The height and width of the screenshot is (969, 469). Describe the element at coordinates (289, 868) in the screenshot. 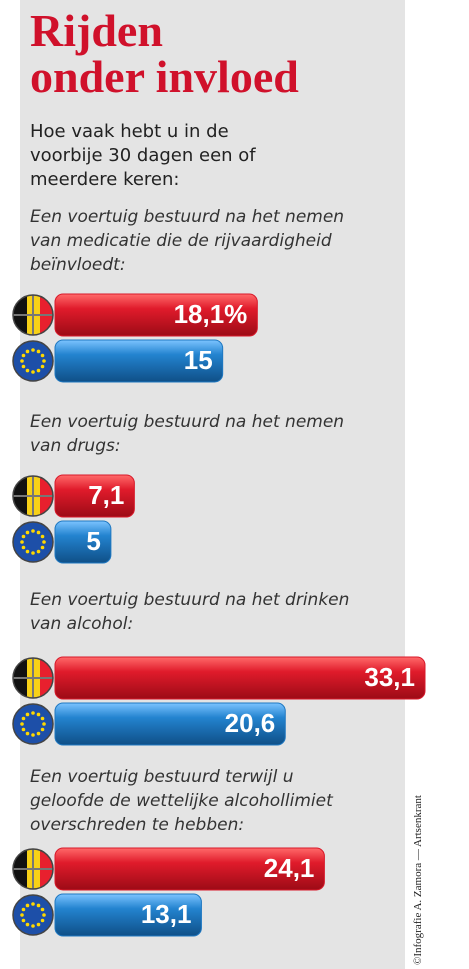

I see `value-label: 24,1` at that location.